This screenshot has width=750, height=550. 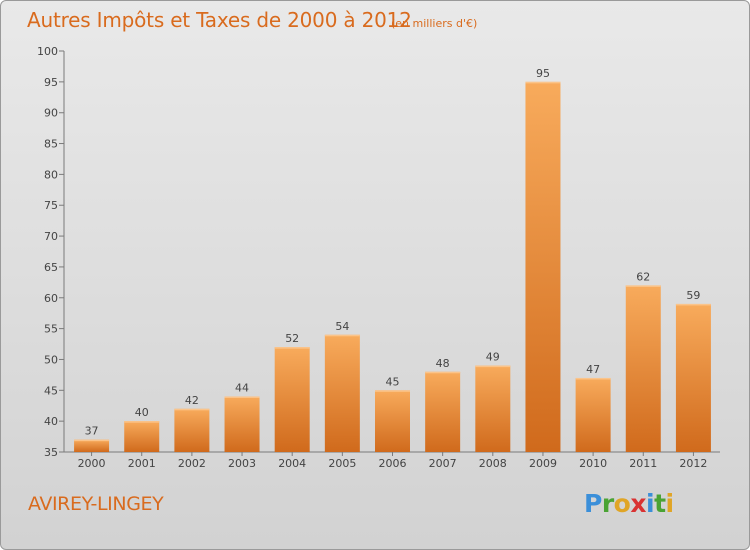 What do you see at coordinates (593, 503) in the screenshot?
I see `logo-letter: P` at bounding box center [593, 503].